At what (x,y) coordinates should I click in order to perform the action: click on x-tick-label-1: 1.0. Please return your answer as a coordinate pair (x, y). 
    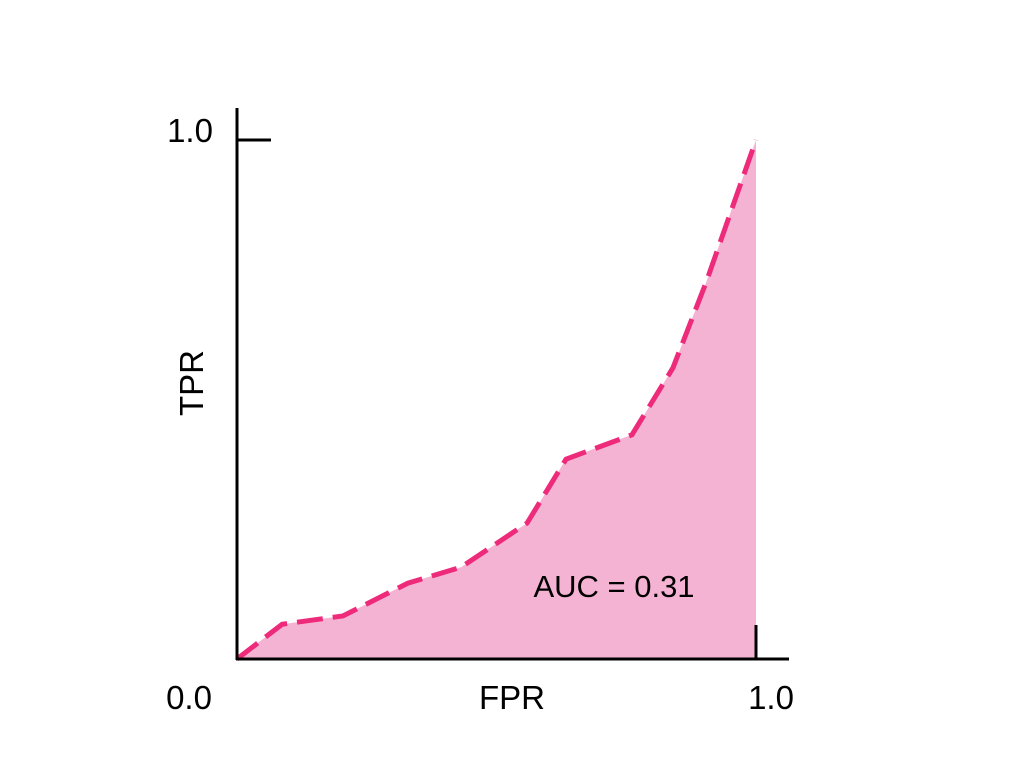
    Looking at the image, I should click on (771, 697).